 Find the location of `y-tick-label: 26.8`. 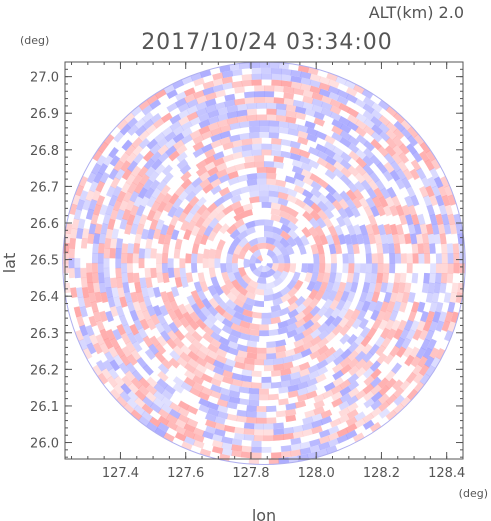

y-tick-label: 26.8 is located at coordinates (44, 151).